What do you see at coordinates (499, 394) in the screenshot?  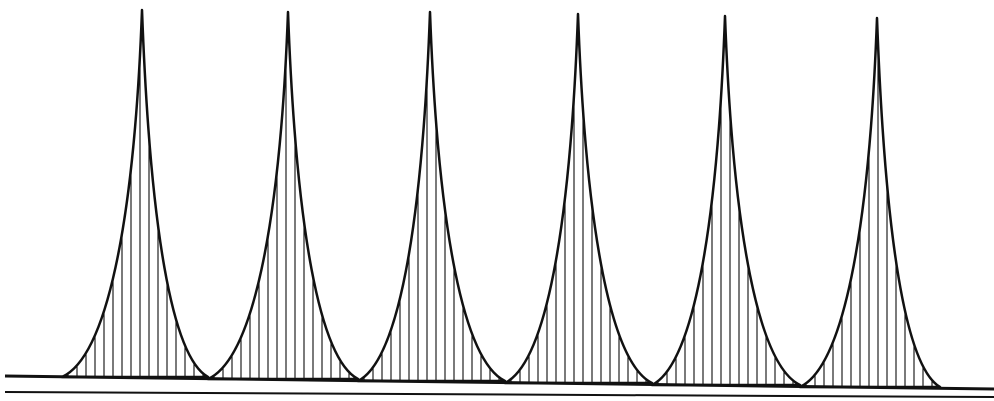 I see `lower-baseline` at bounding box center [499, 394].